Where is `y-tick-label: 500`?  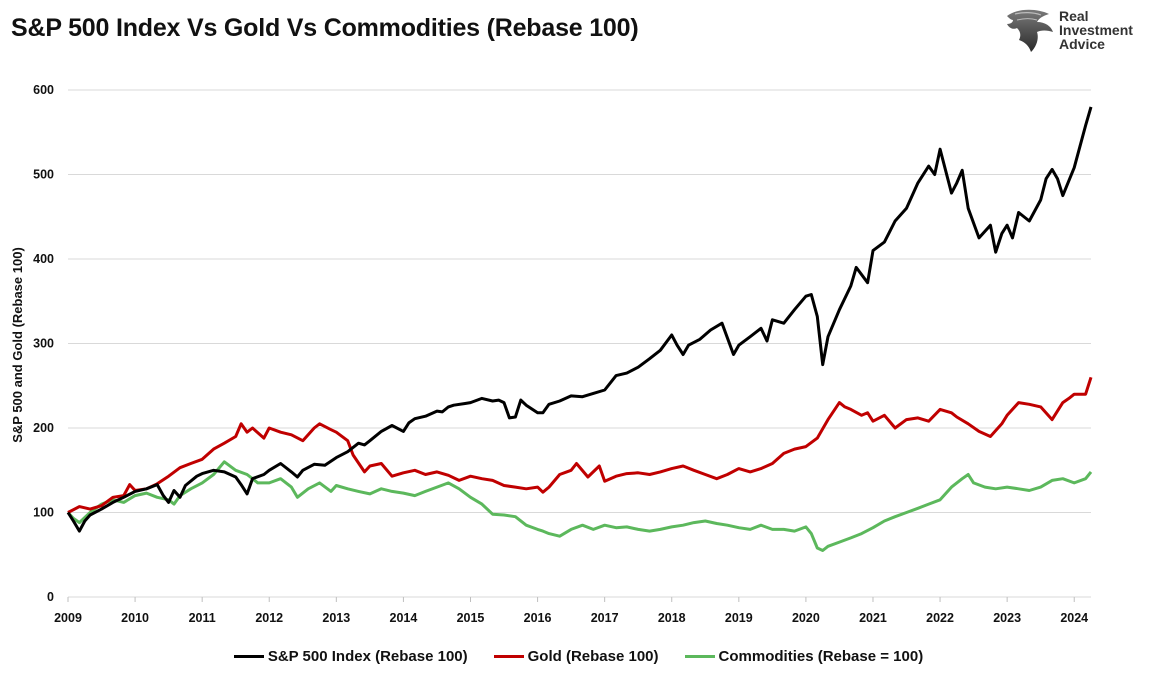 y-tick-label: 500 is located at coordinates (43, 175).